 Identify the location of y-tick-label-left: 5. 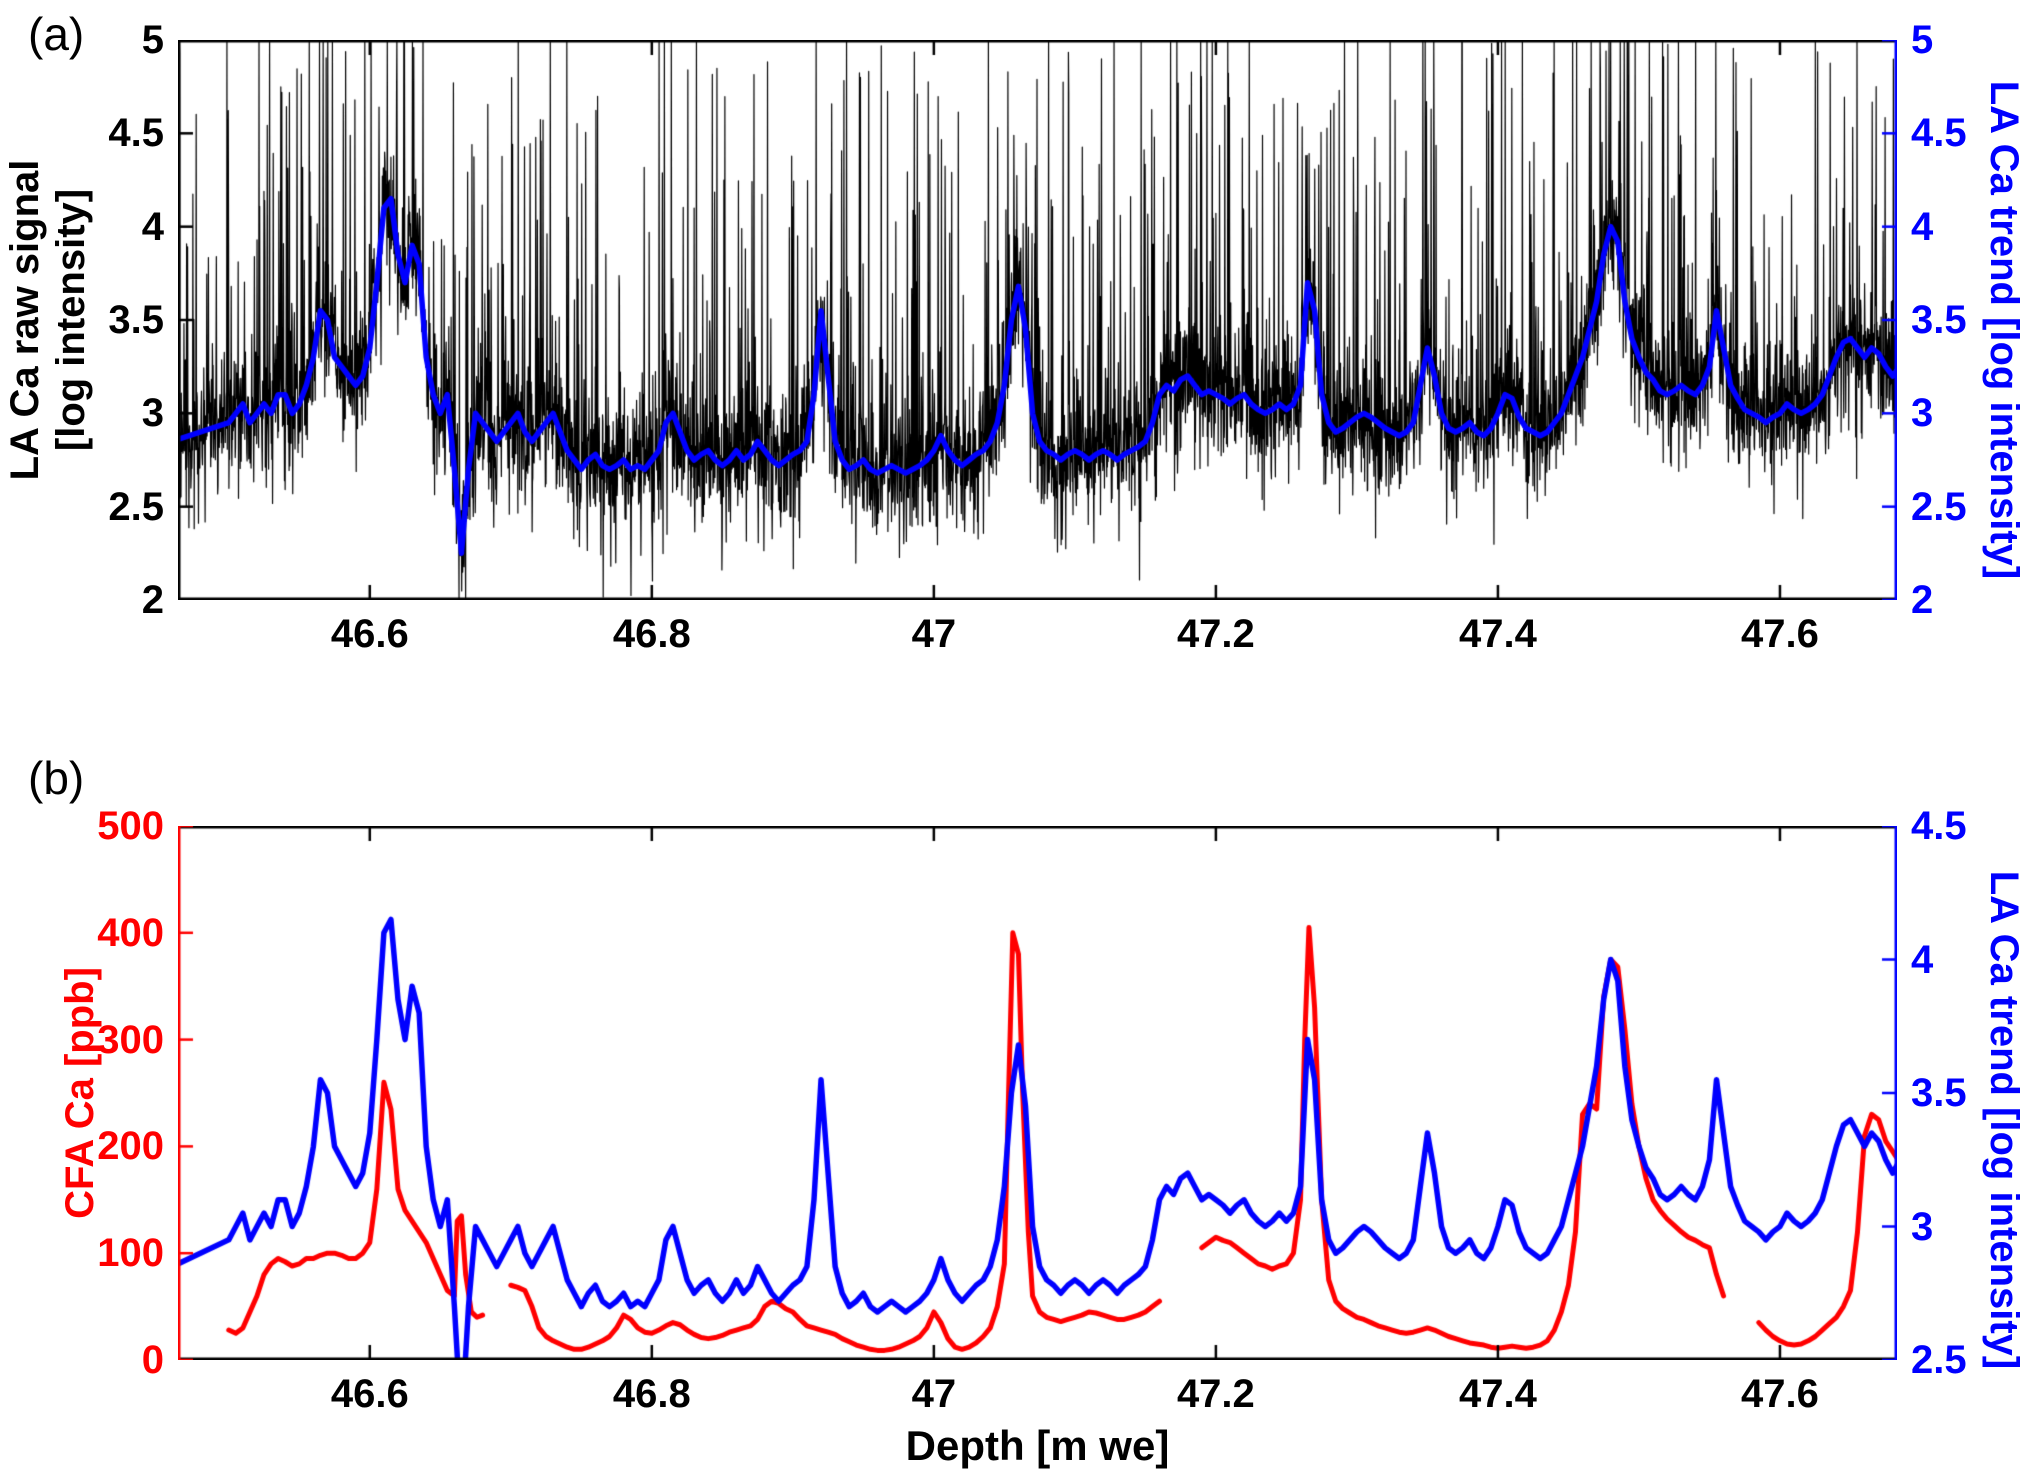
(152, 40).